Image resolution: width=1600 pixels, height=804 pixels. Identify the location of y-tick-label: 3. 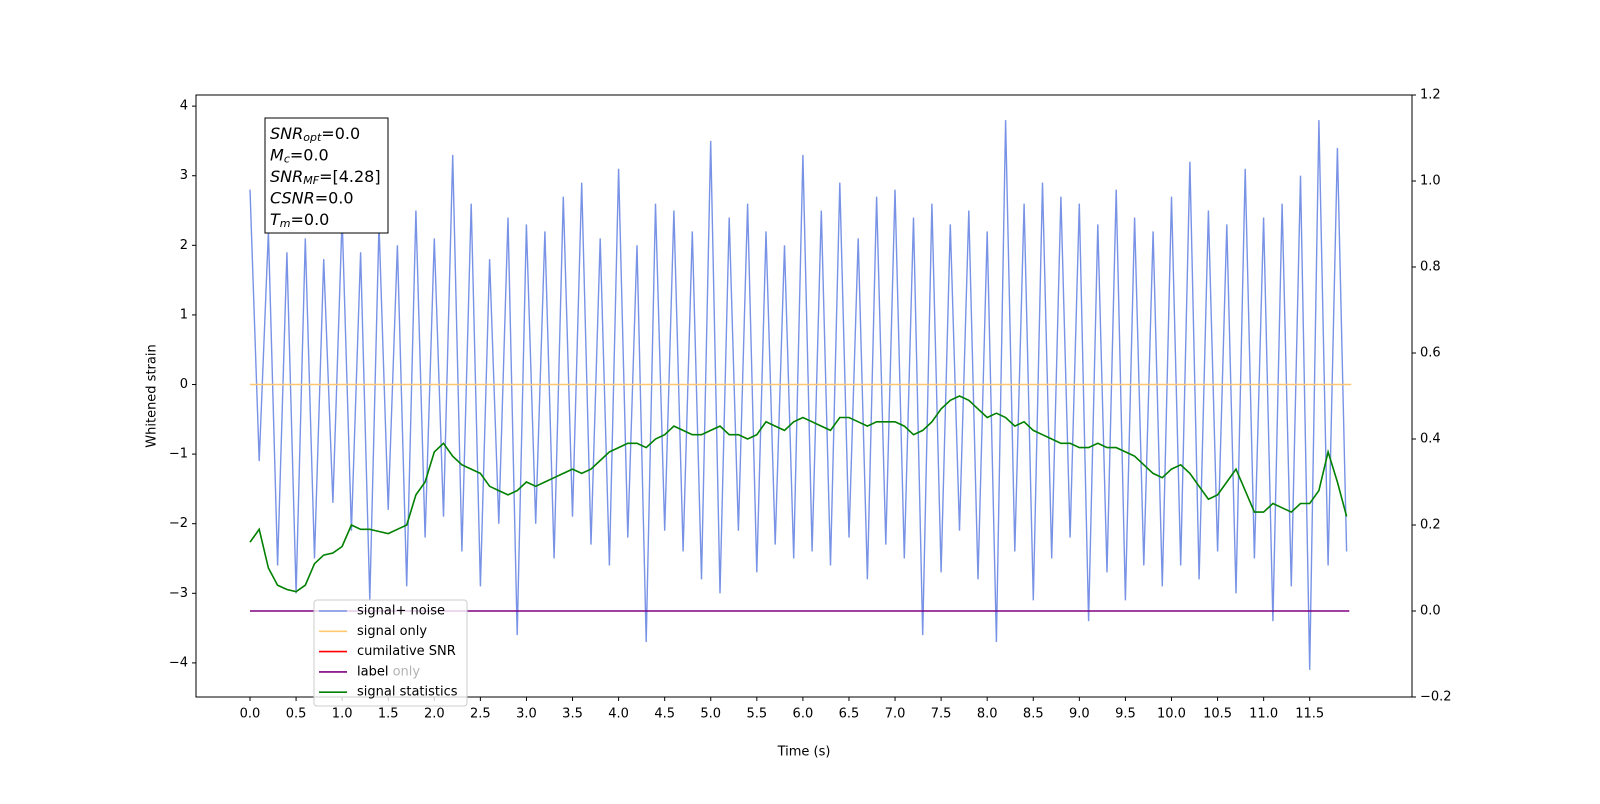
(184, 175).